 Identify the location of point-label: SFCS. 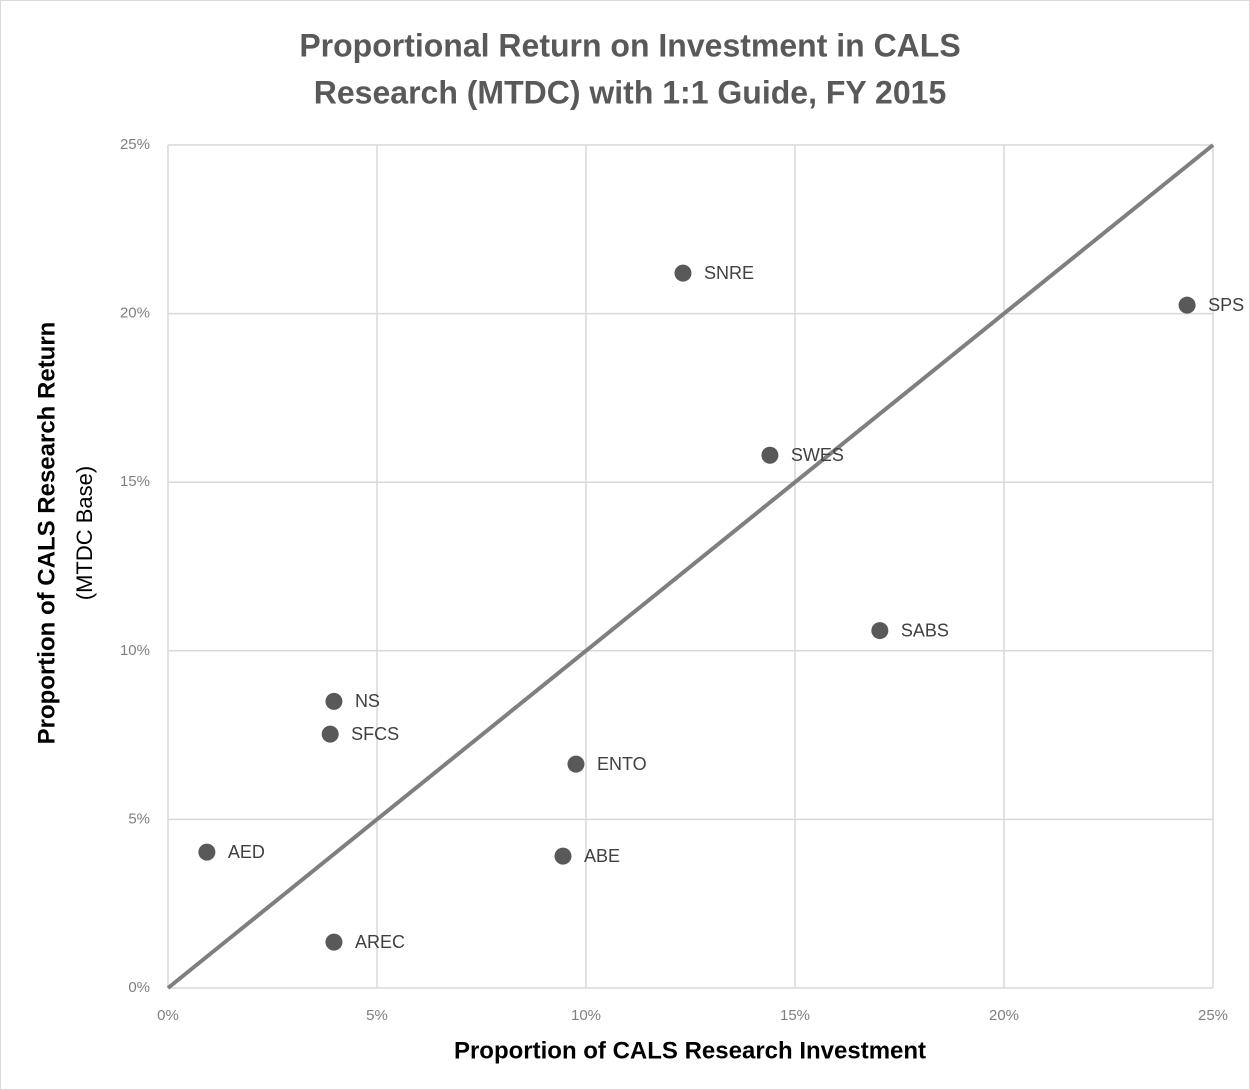
(375, 734).